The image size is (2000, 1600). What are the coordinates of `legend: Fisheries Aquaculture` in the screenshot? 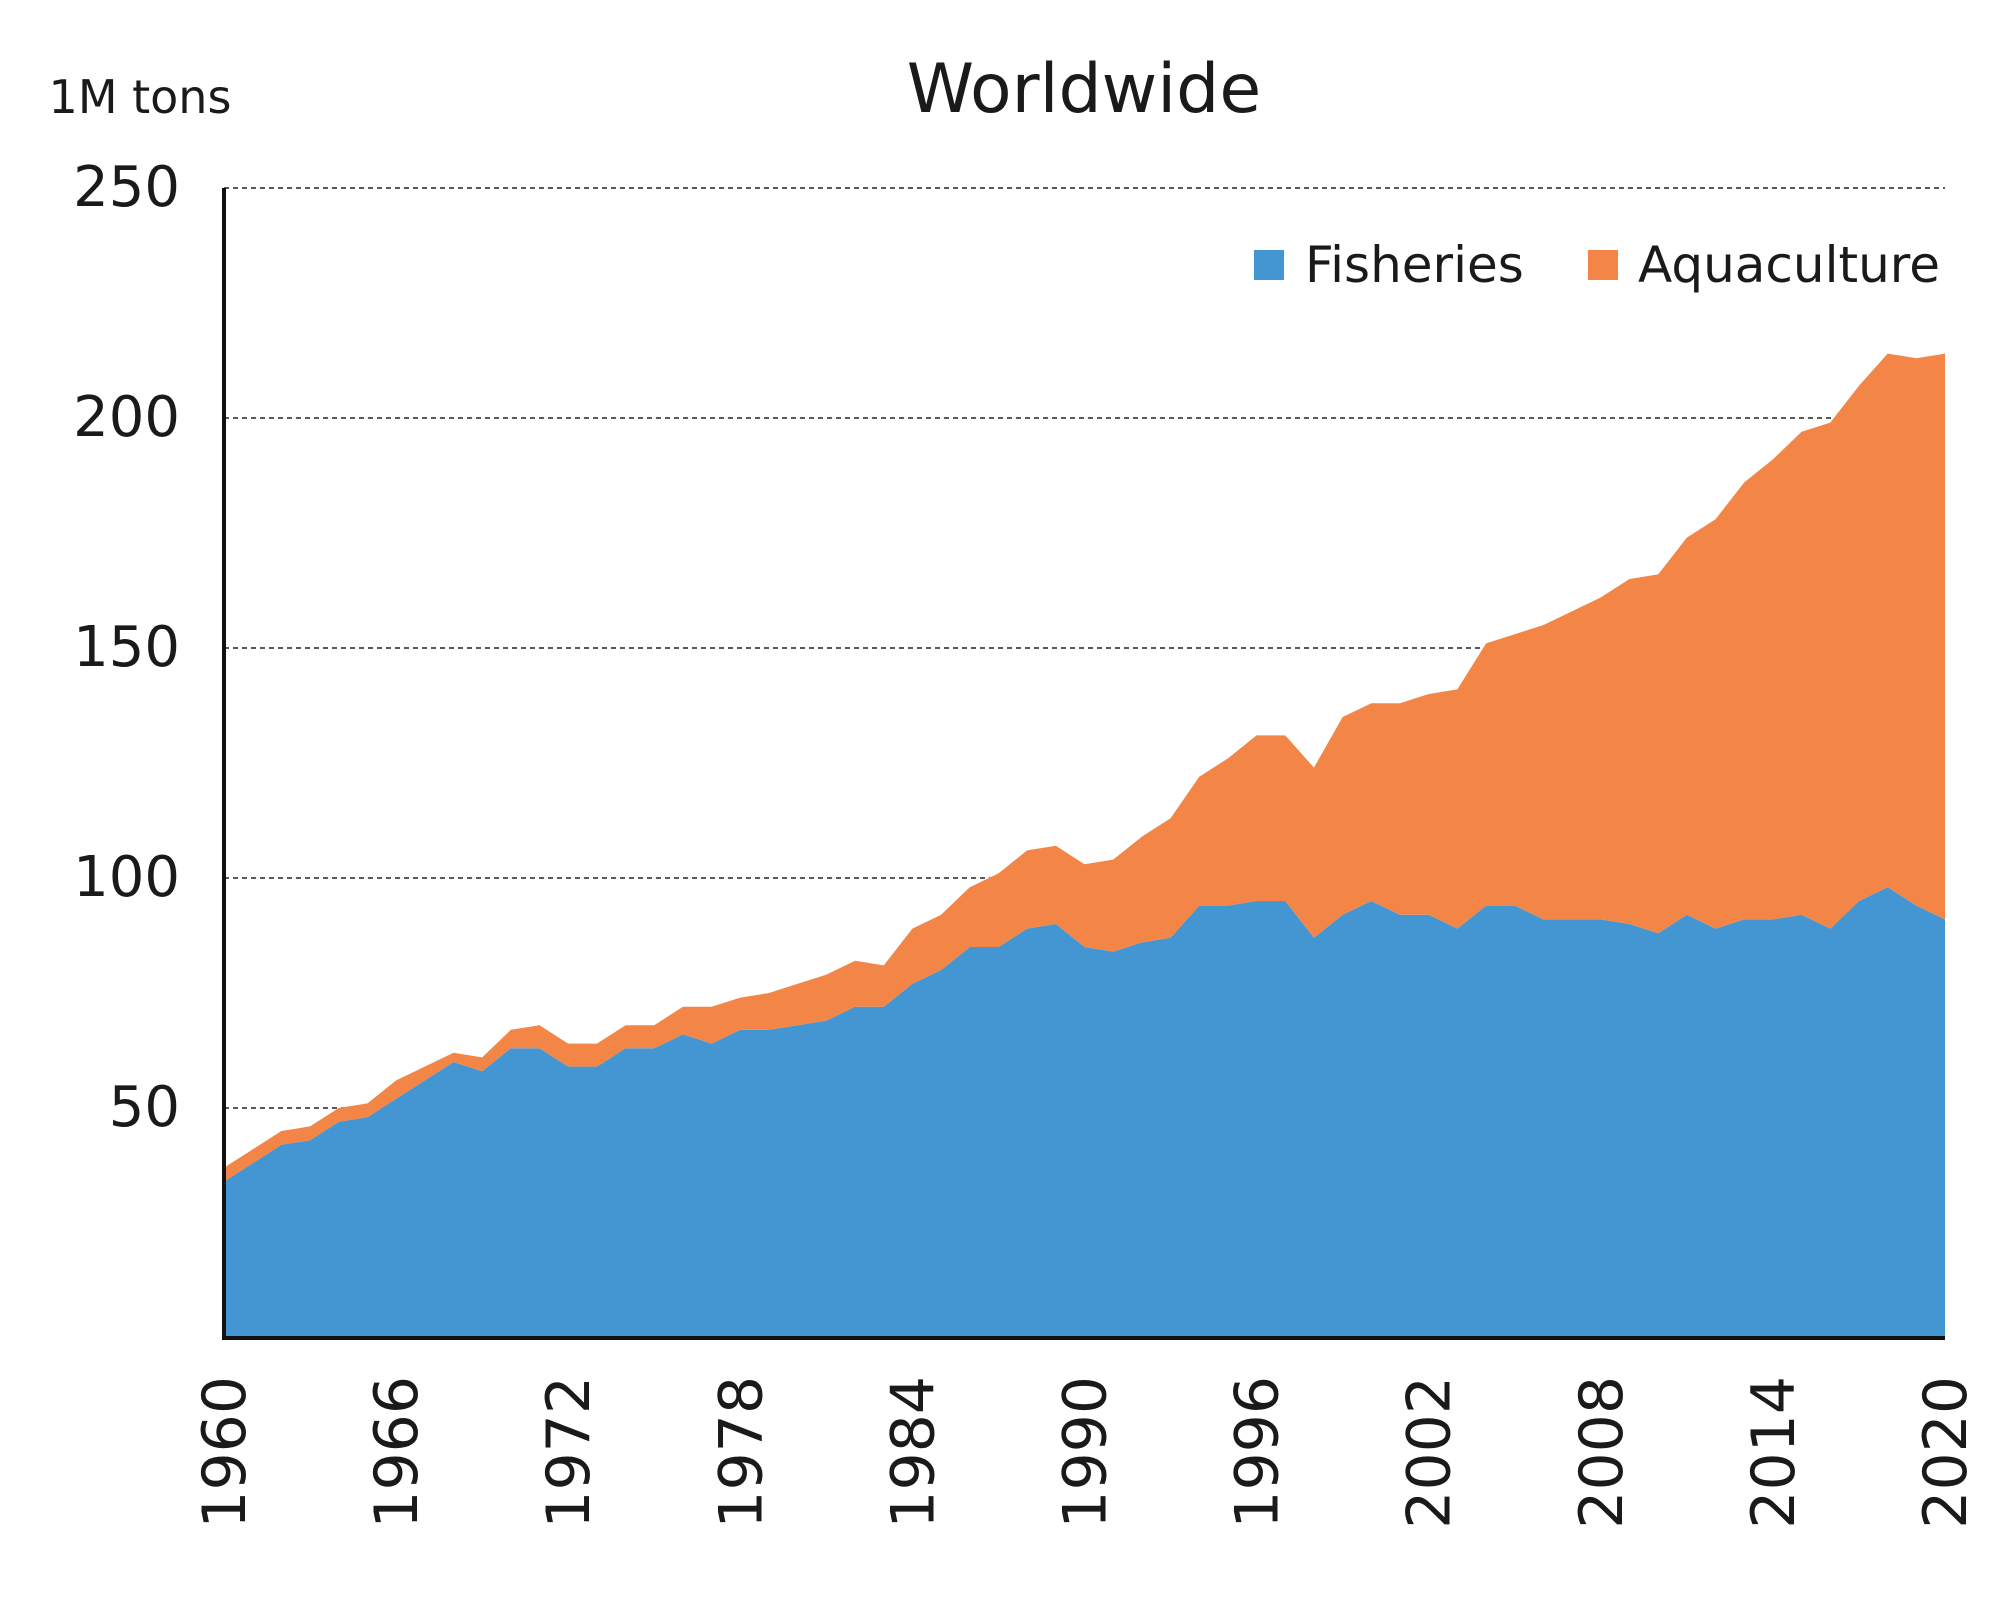 It's located at (1597, 265).